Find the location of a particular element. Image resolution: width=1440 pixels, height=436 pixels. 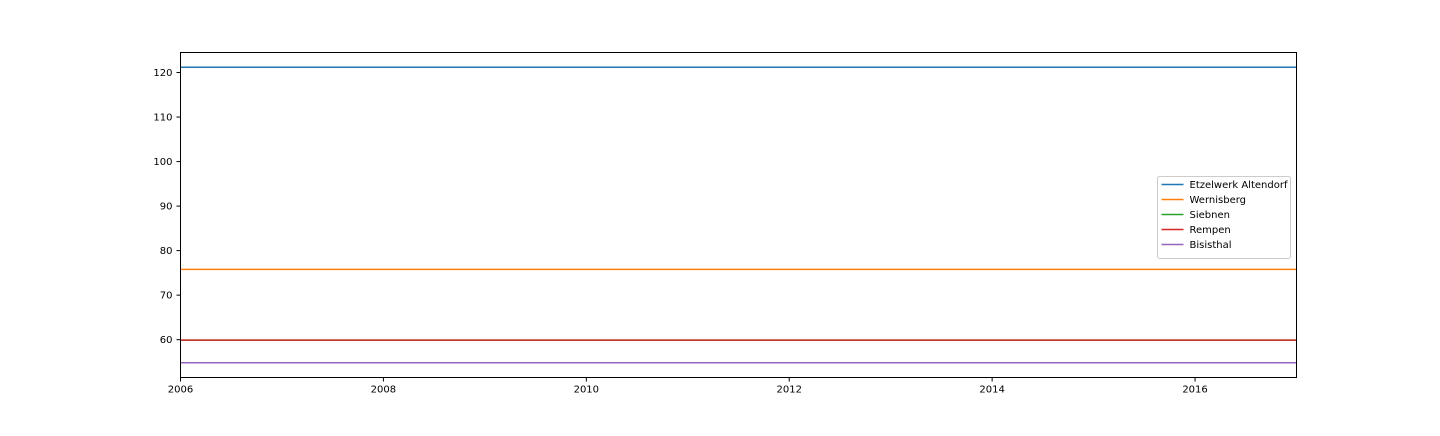

legend-label-3: Siebnen is located at coordinates (1210, 215).